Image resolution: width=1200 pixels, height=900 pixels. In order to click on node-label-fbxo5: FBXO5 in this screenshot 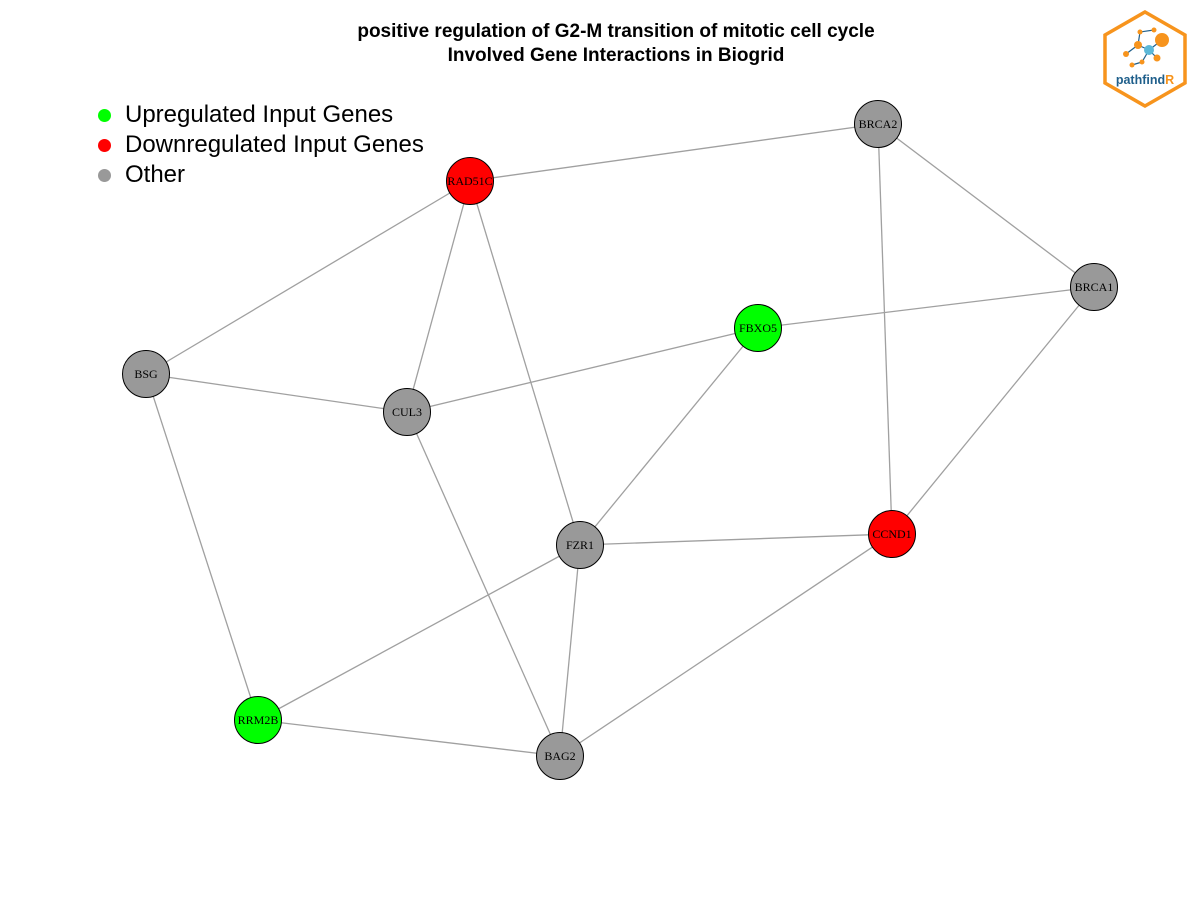, I will do `click(758, 328)`.